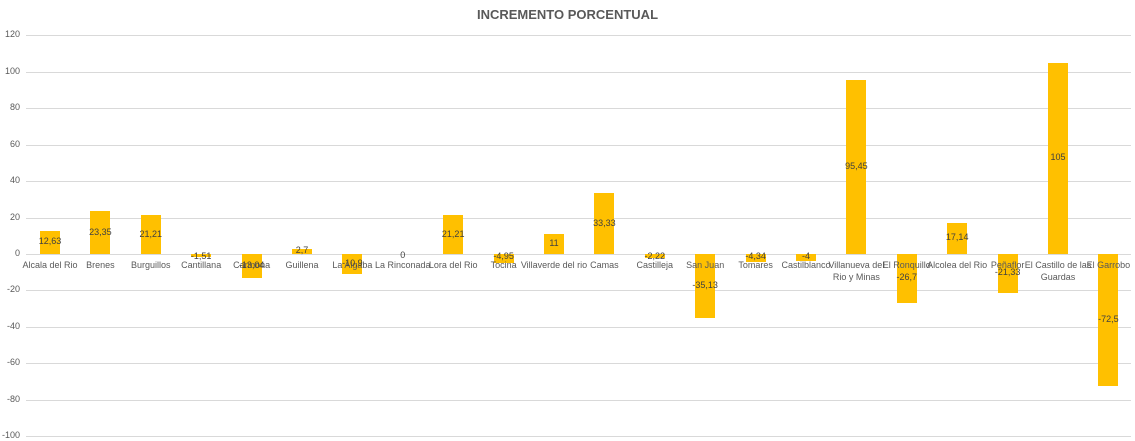 The image size is (1135, 441). Describe the element at coordinates (14, 180) in the screenshot. I see `y-axis-tick-label: 40` at that location.